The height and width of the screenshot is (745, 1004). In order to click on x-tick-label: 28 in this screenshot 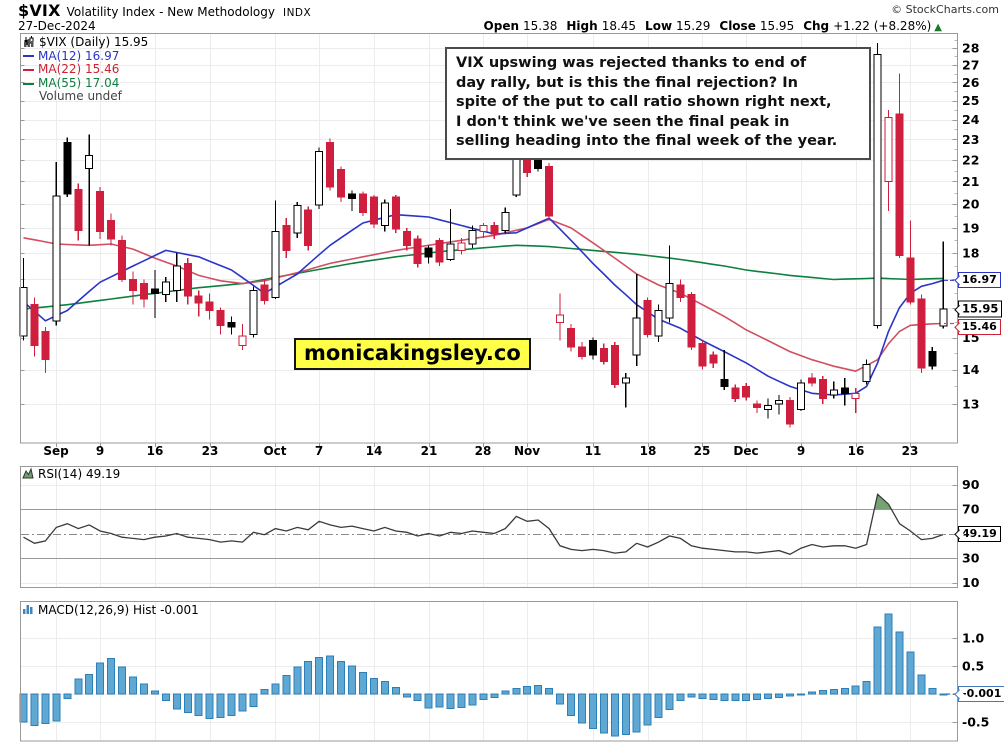, I will do `click(483, 451)`.